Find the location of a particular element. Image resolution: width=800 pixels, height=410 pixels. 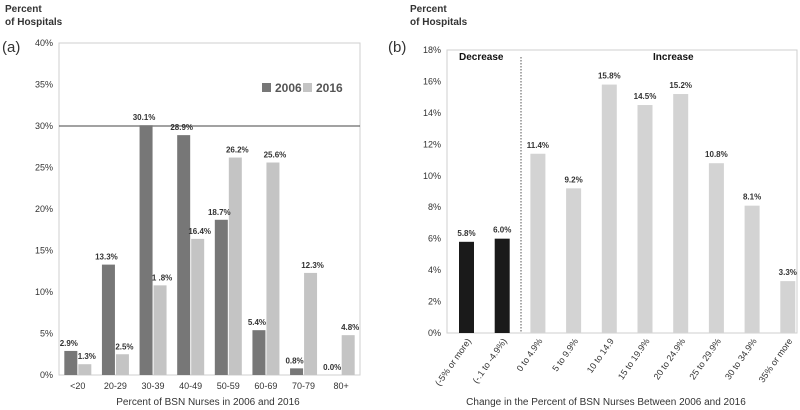

legend-swatch-2016 is located at coordinates (307, 87).